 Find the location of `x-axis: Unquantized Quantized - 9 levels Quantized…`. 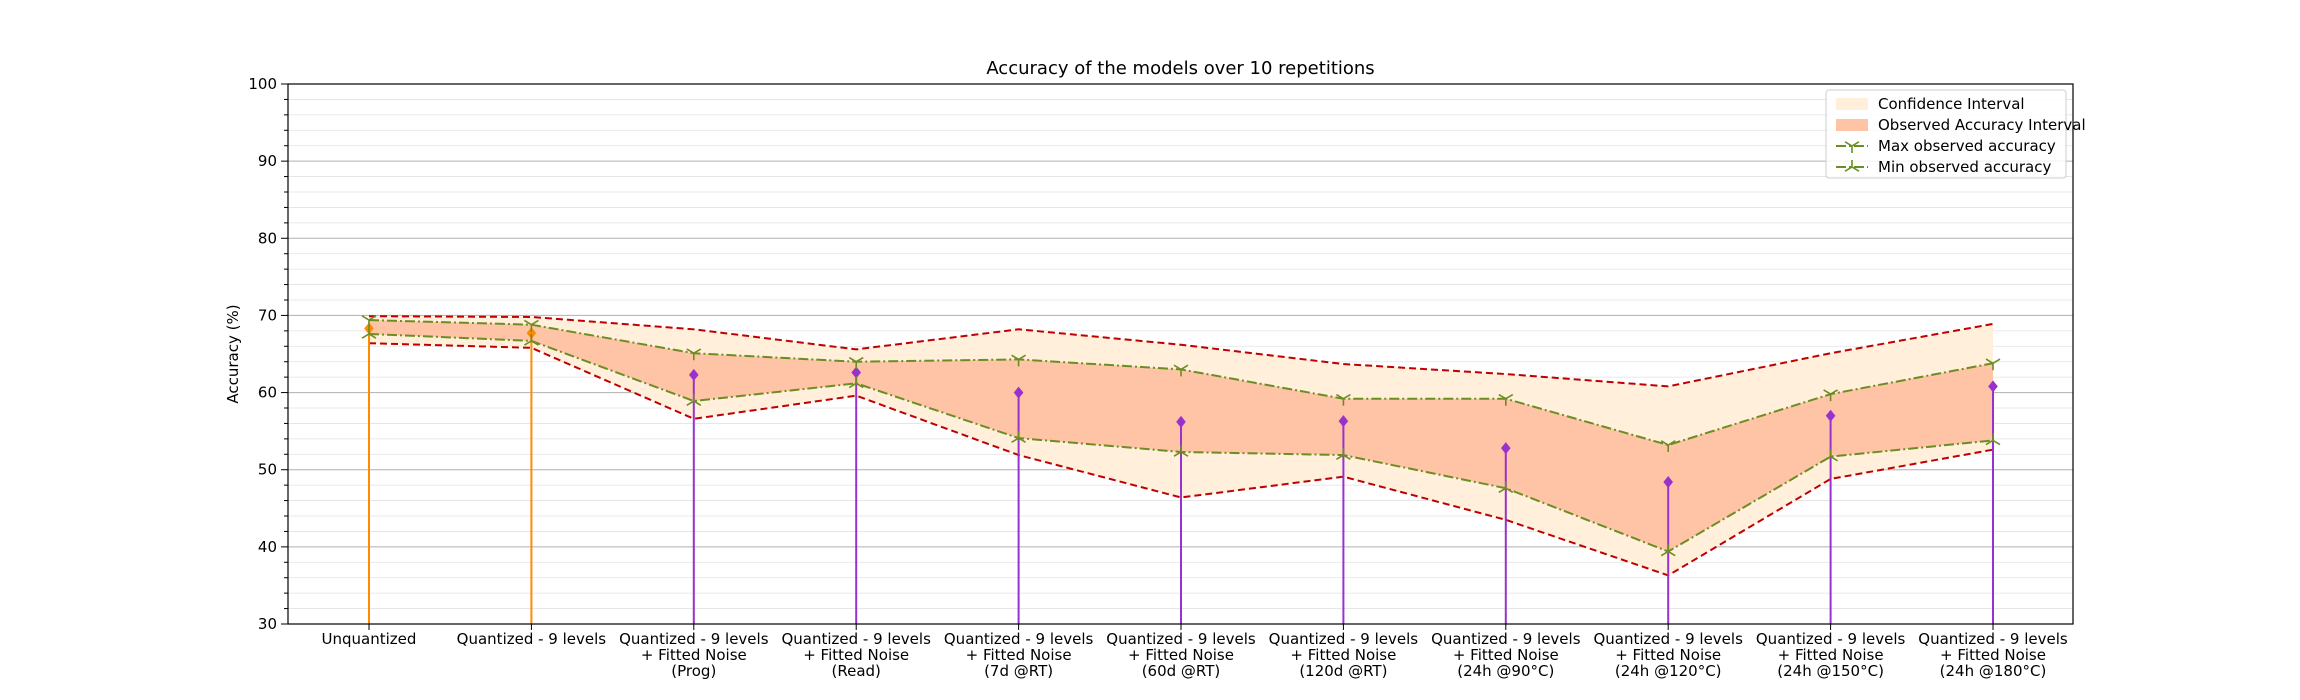

x-axis: Unquantized Quantized - 9 levels Quantized… is located at coordinates (1195, 652).